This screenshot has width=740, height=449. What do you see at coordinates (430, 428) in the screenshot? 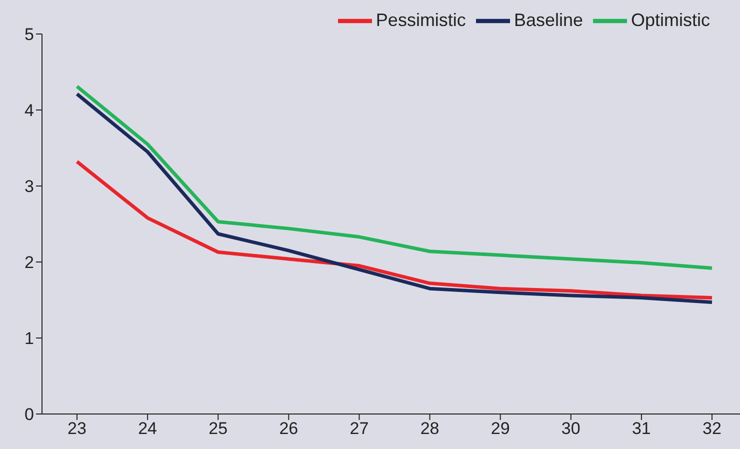
I see `x-tick-label: 28` at bounding box center [430, 428].